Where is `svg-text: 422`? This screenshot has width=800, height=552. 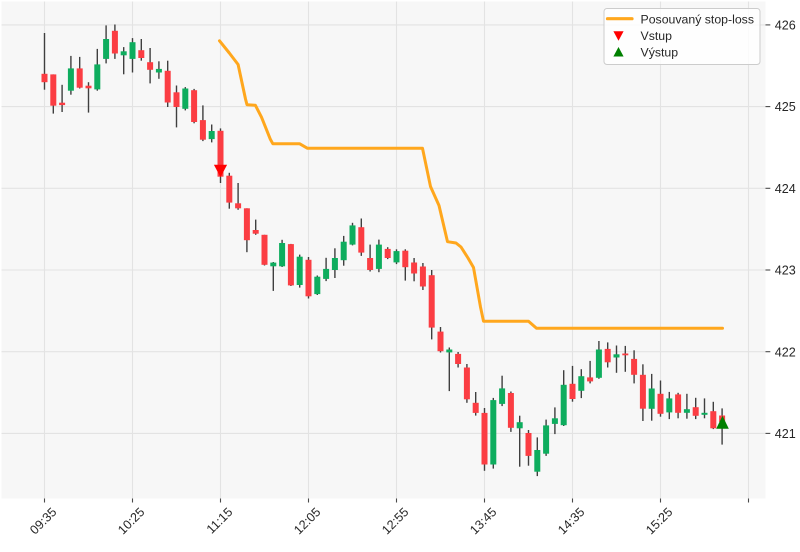 svg-text: 422 is located at coordinates (785, 352).